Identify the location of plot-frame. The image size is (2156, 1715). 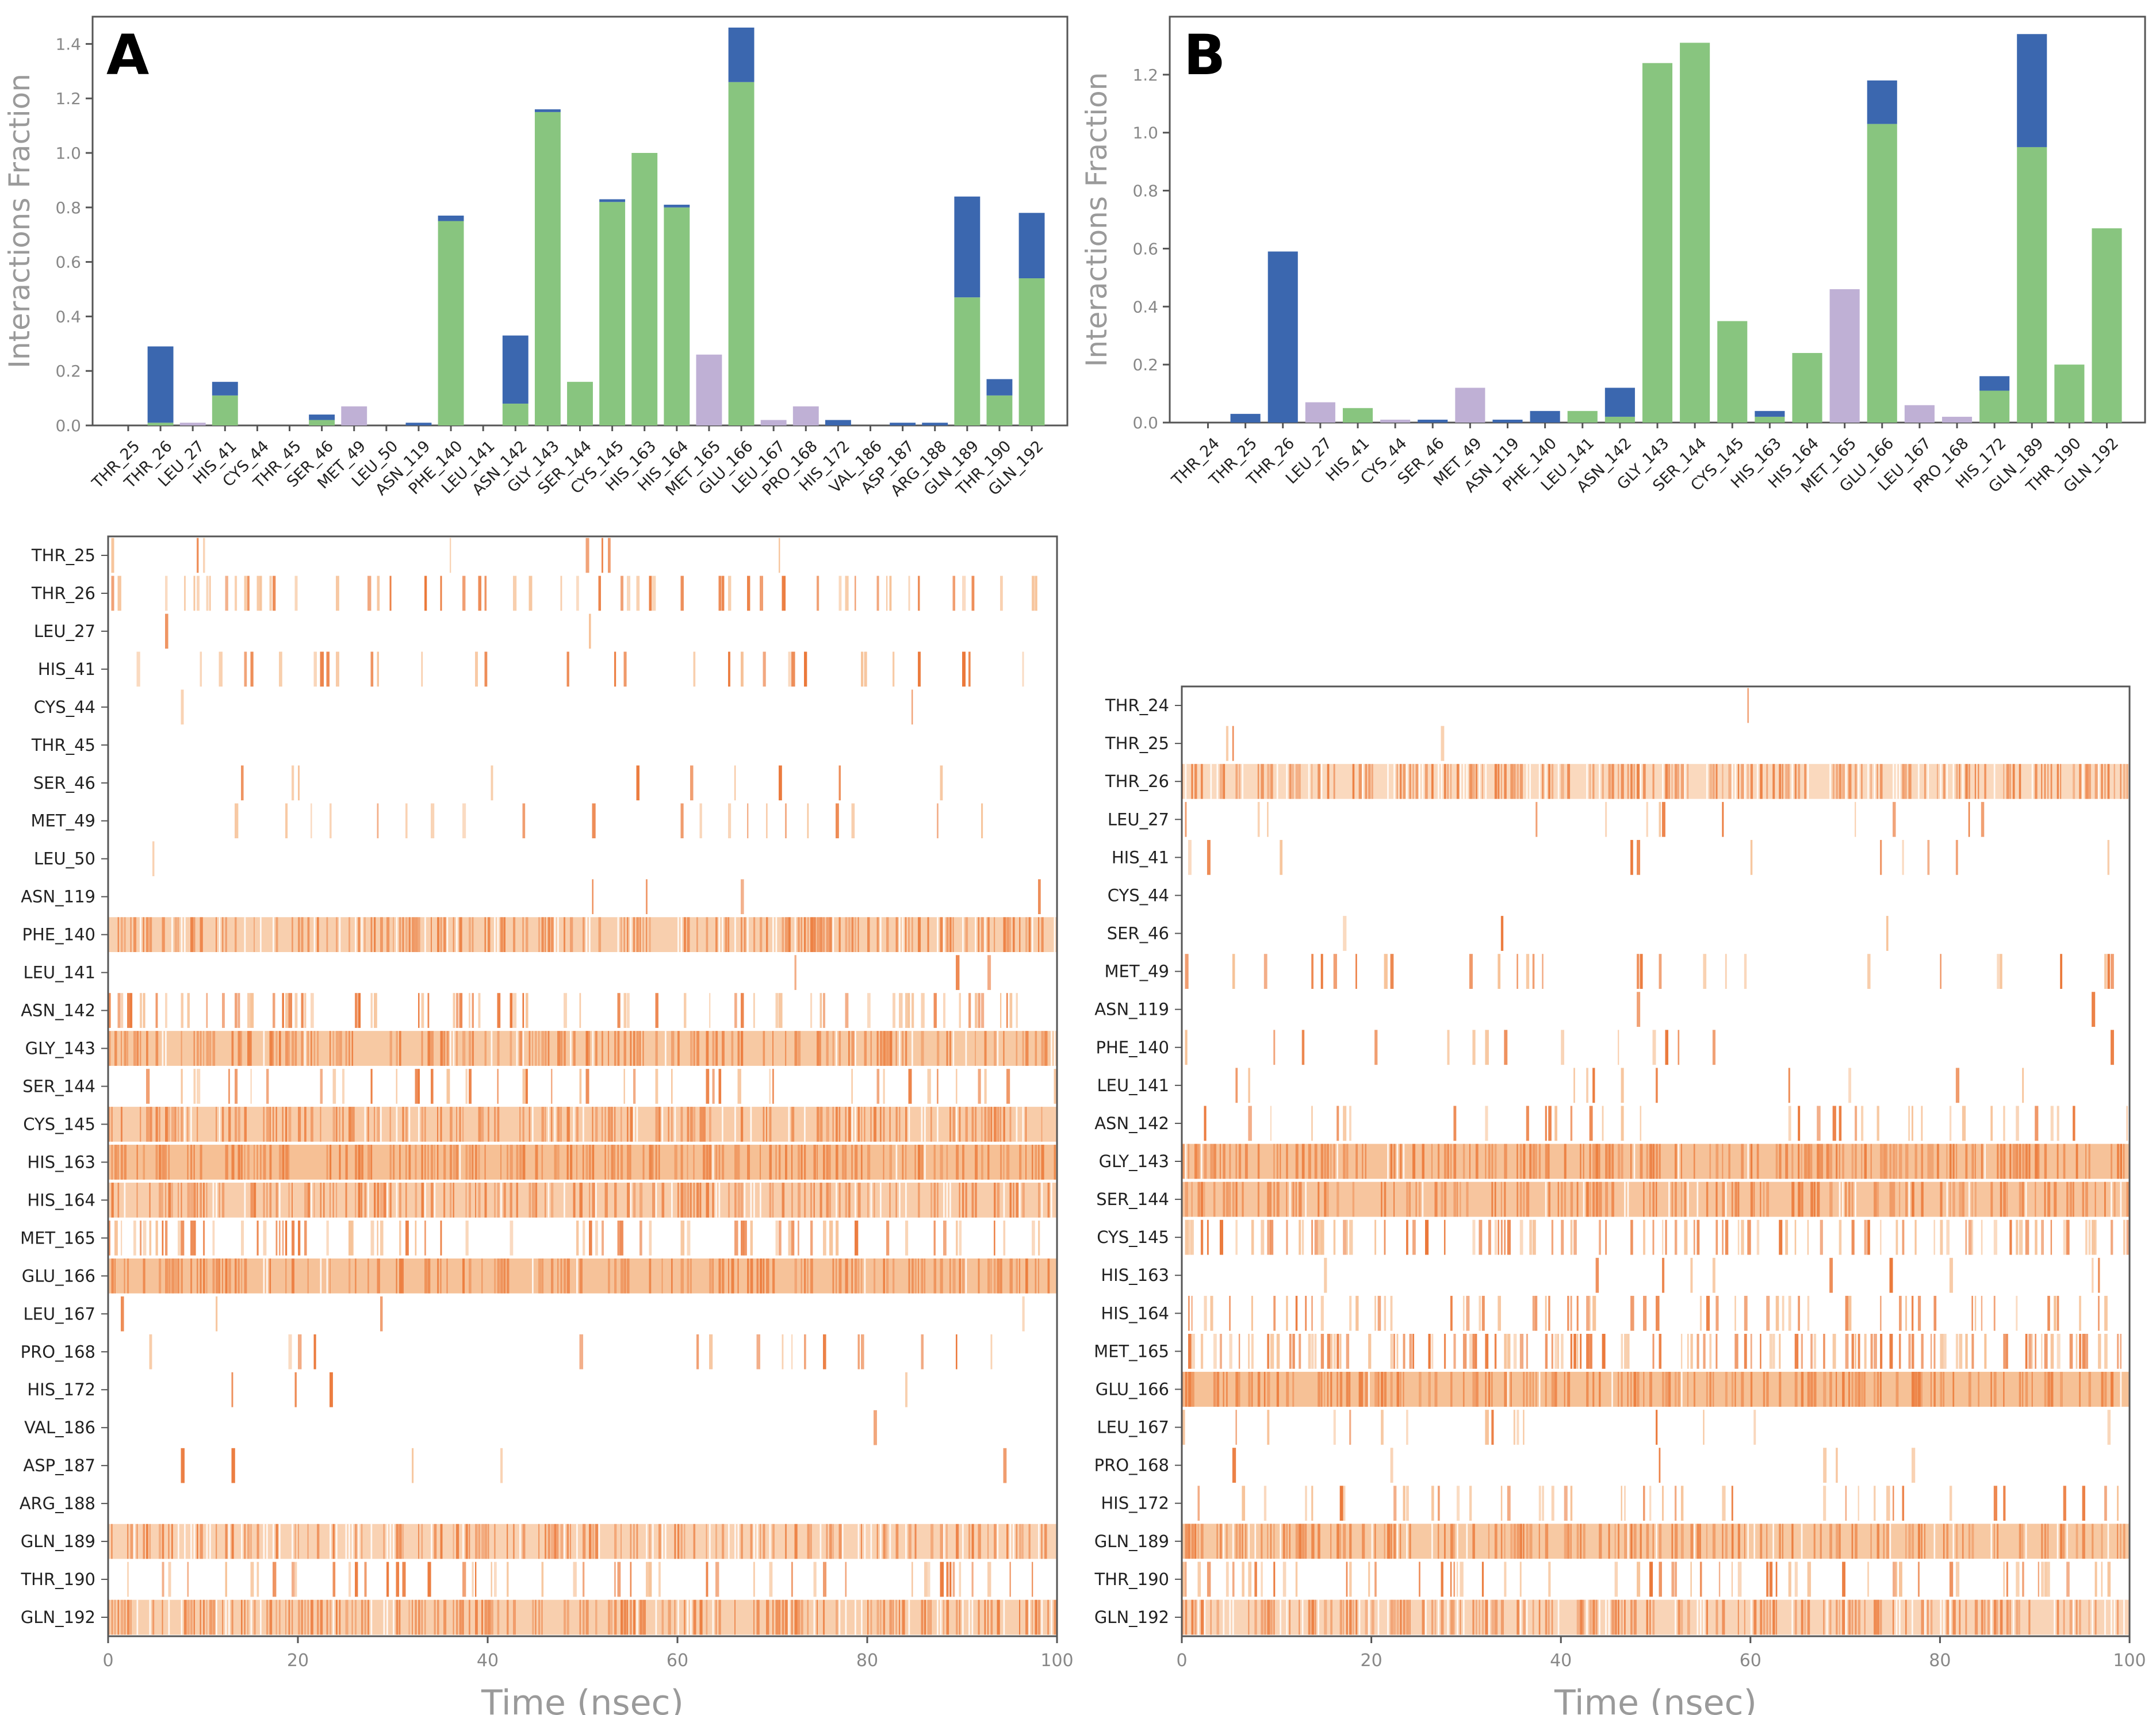
(580, 222).